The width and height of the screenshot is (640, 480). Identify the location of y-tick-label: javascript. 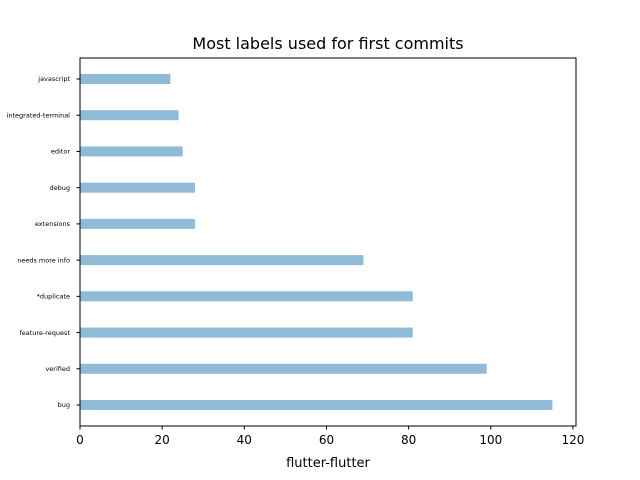
(53, 79).